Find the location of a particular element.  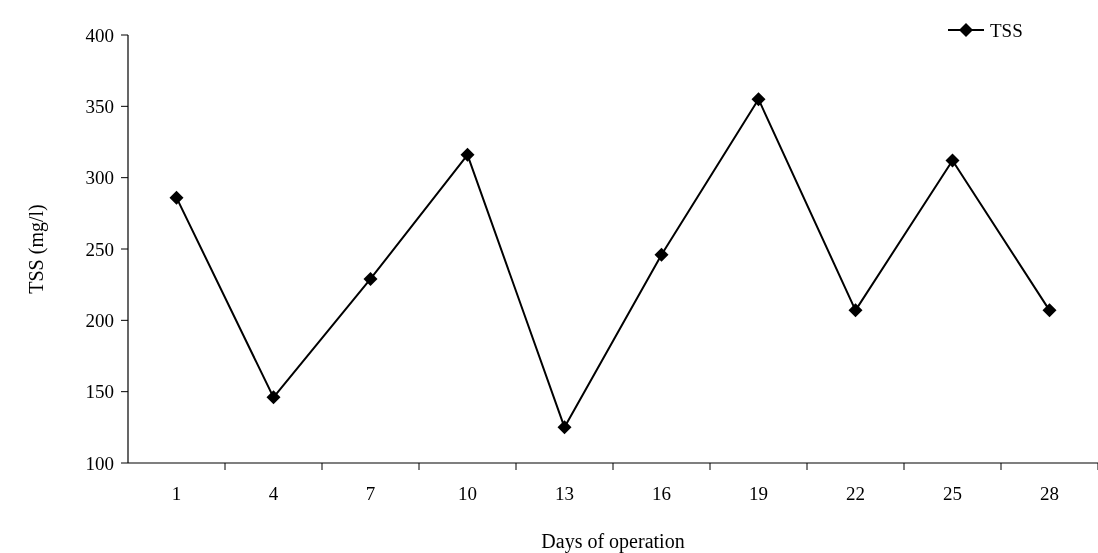

y-tick-label: 150 is located at coordinates (99, 392).